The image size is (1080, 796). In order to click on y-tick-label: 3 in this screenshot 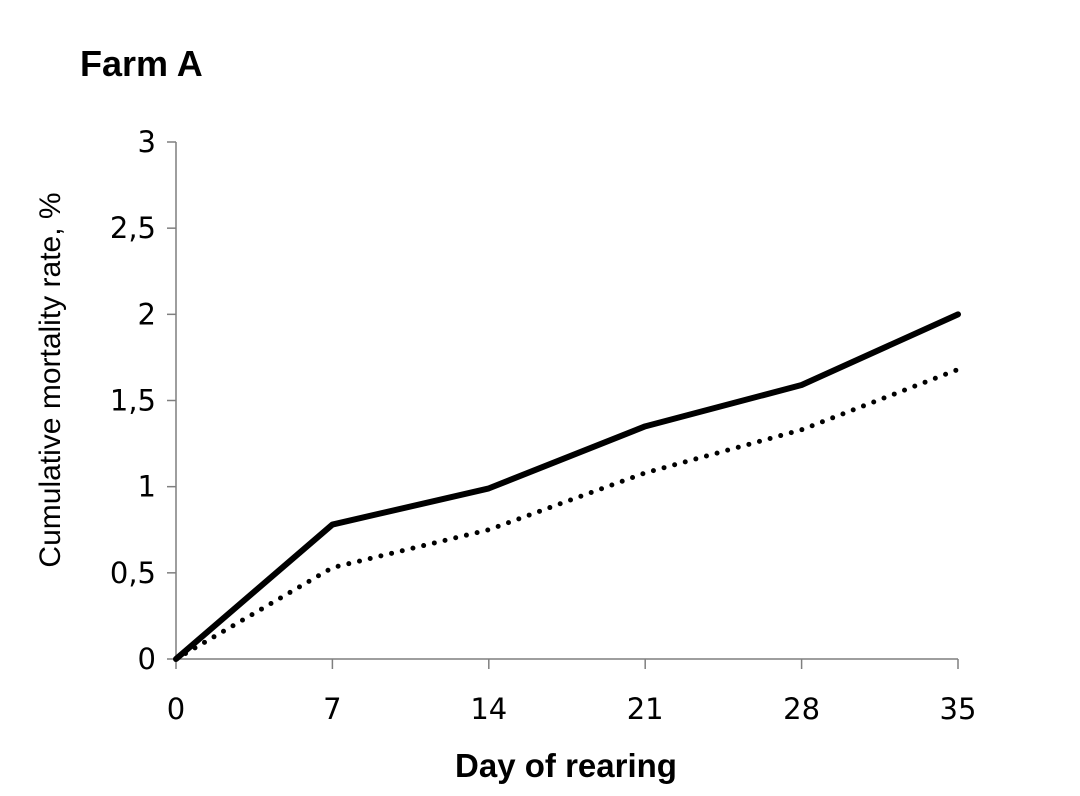, I will do `click(147, 142)`.